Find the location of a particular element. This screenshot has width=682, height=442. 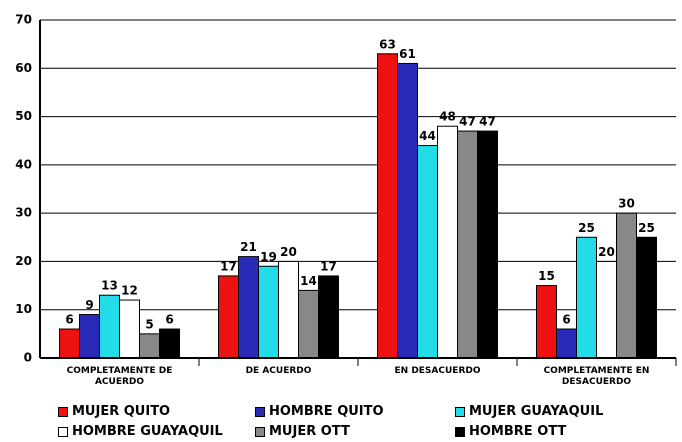

legend-item: HOMBRE QUITO is located at coordinates (319, 411).